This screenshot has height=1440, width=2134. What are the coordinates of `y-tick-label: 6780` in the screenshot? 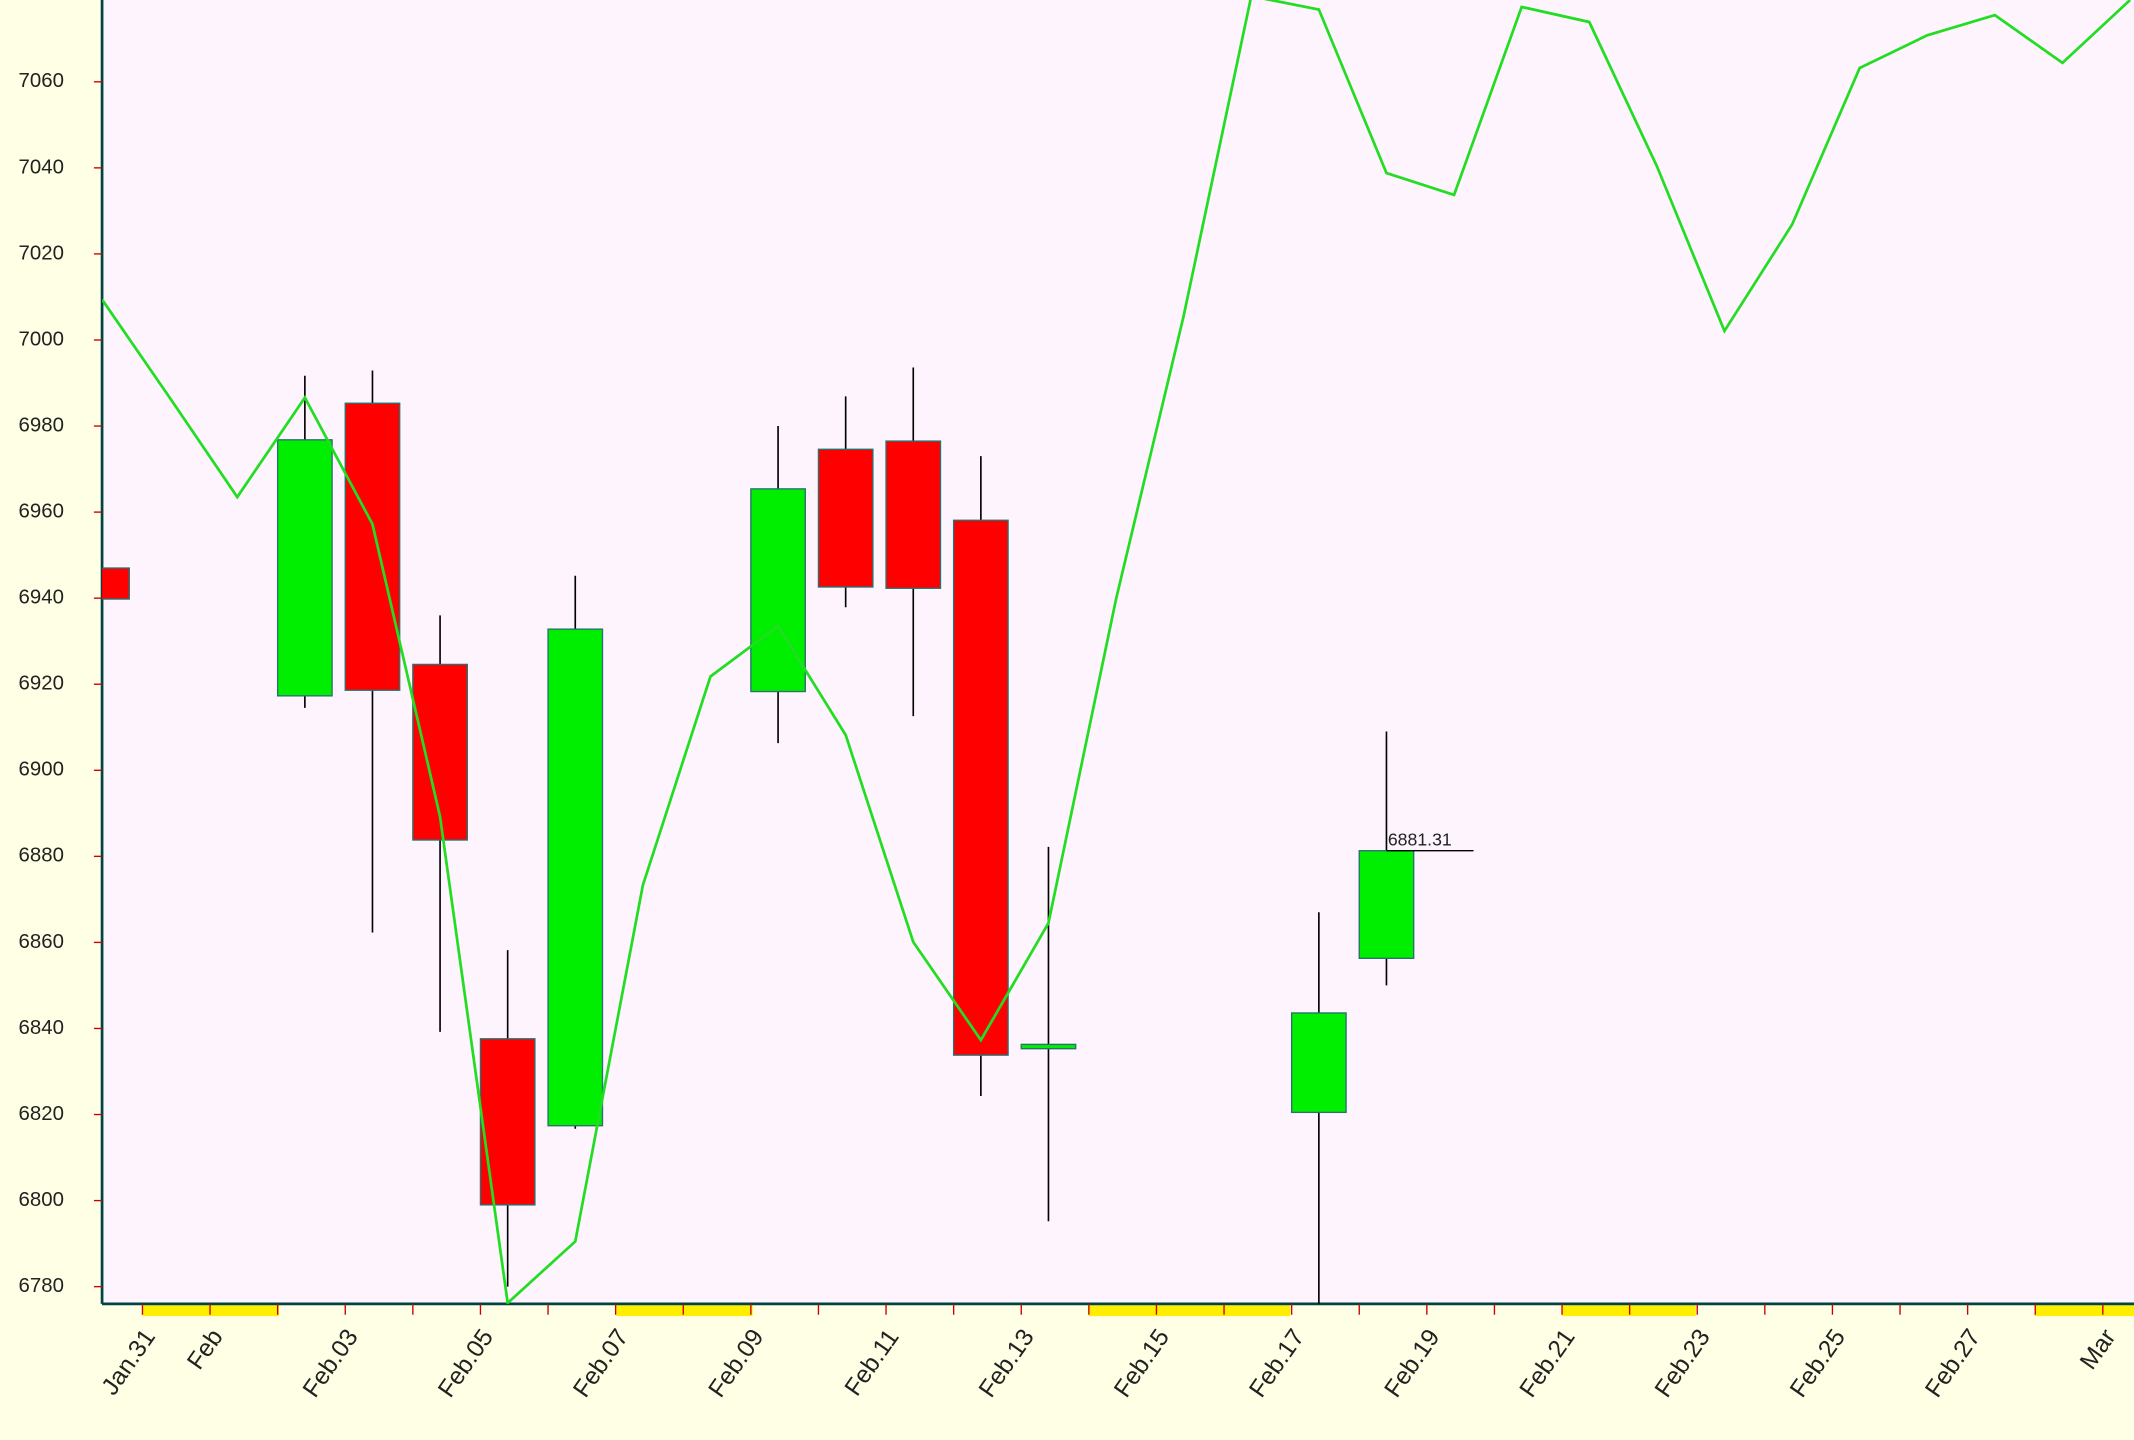 It's located at (41, 1286).